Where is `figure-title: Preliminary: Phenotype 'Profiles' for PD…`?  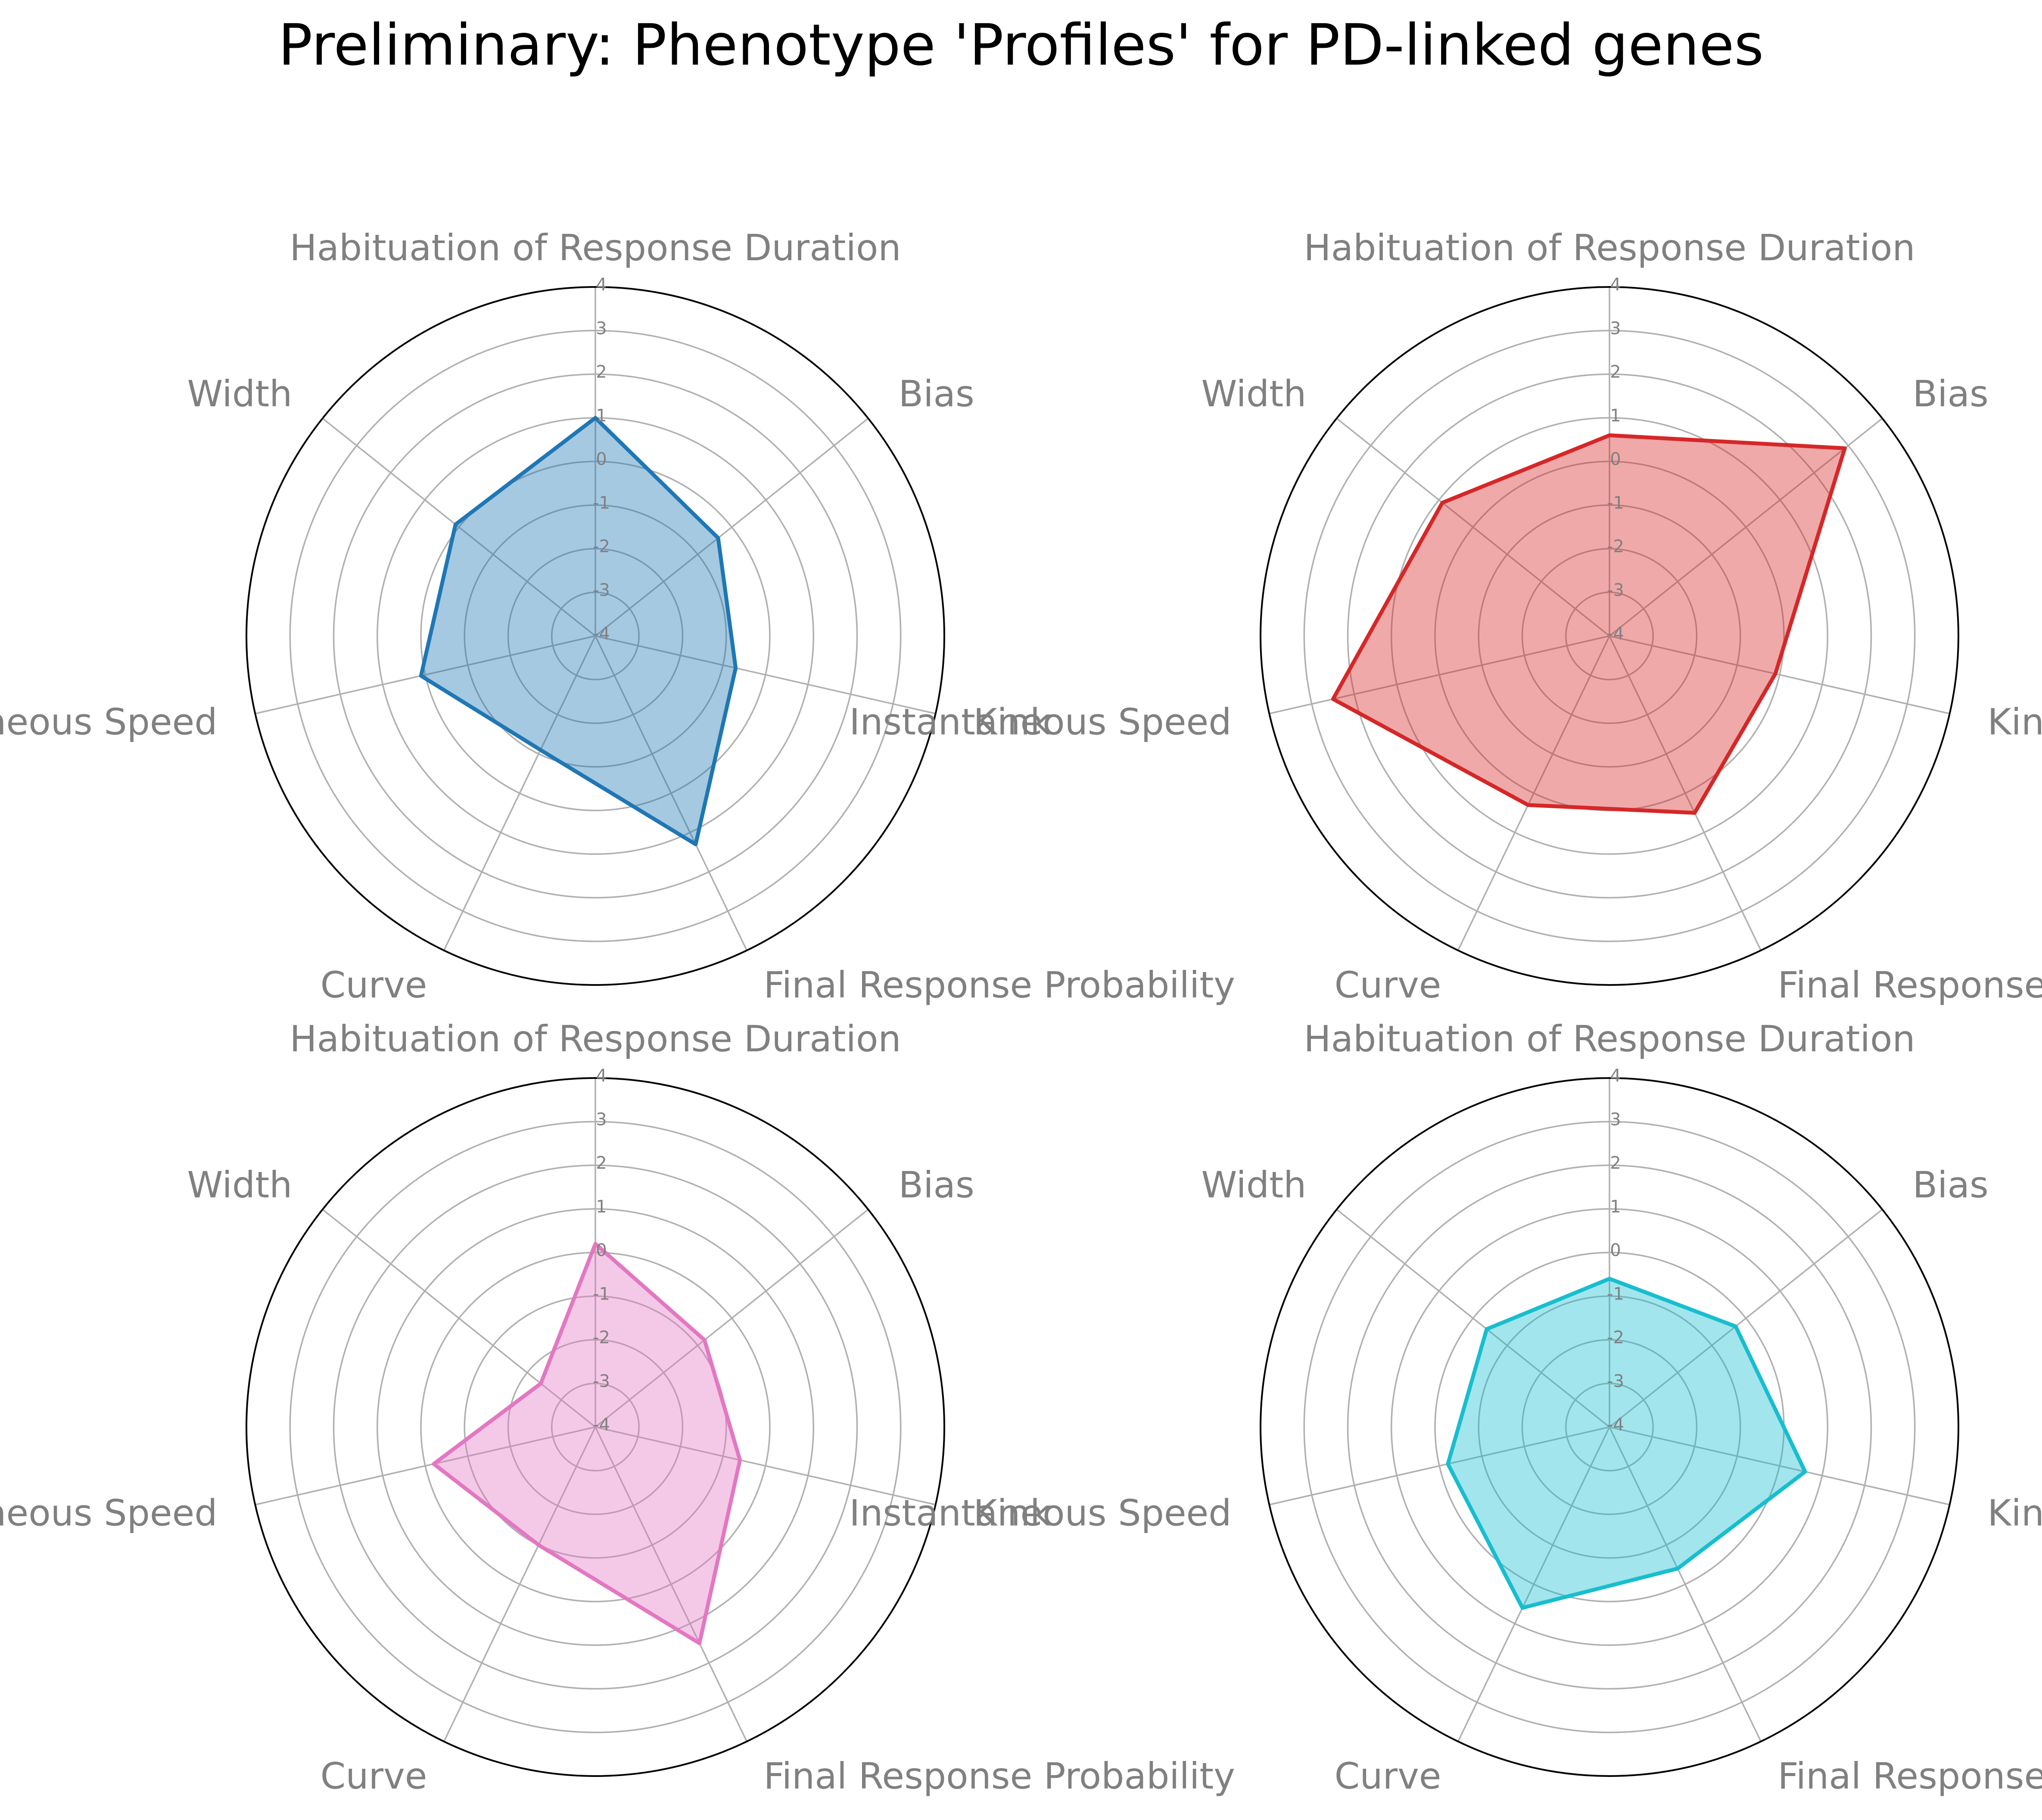 figure-title: Preliminary: Phenotype 'Profiles' for PD… is located at coordinates (1021, 45).